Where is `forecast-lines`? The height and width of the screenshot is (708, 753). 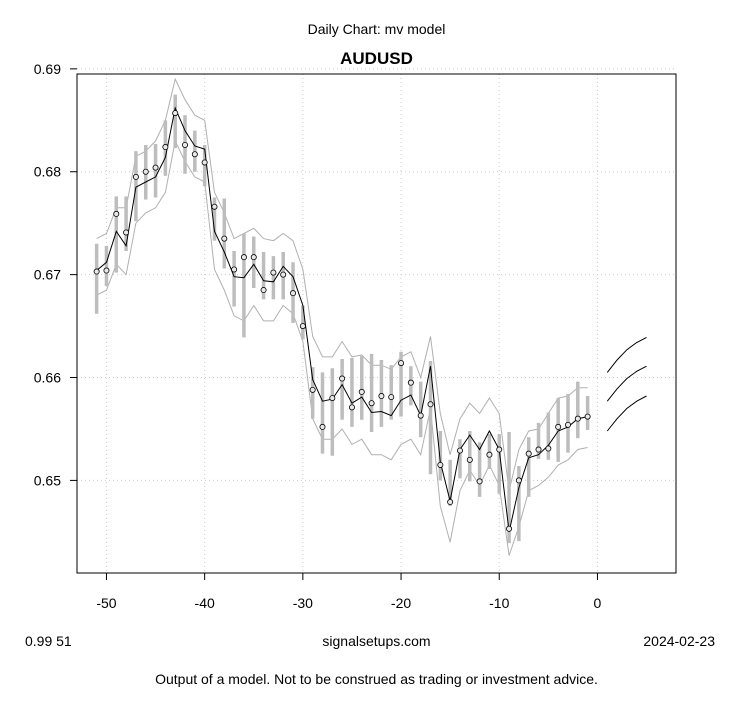 forecast-lines is located at coordinates (626, 384).